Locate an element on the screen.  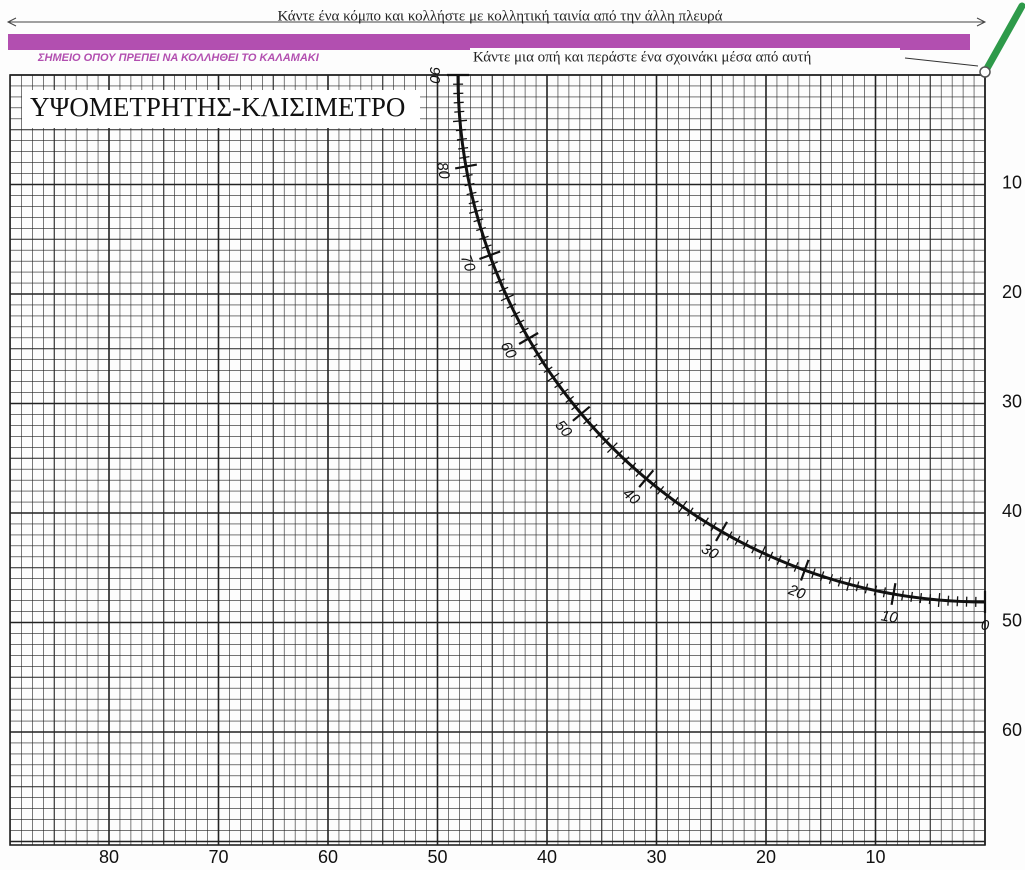
right-label: 20 is located at coordinates (1012, 292).